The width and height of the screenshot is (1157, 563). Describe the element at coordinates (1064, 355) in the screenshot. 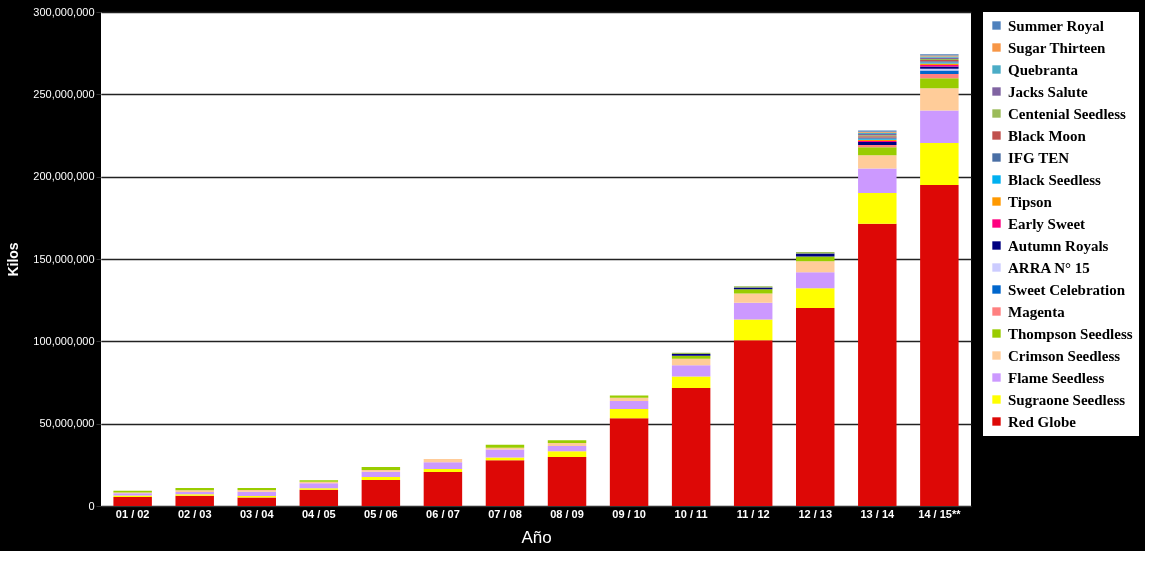

I see `legend-label: Crimson Seedless` at that location.